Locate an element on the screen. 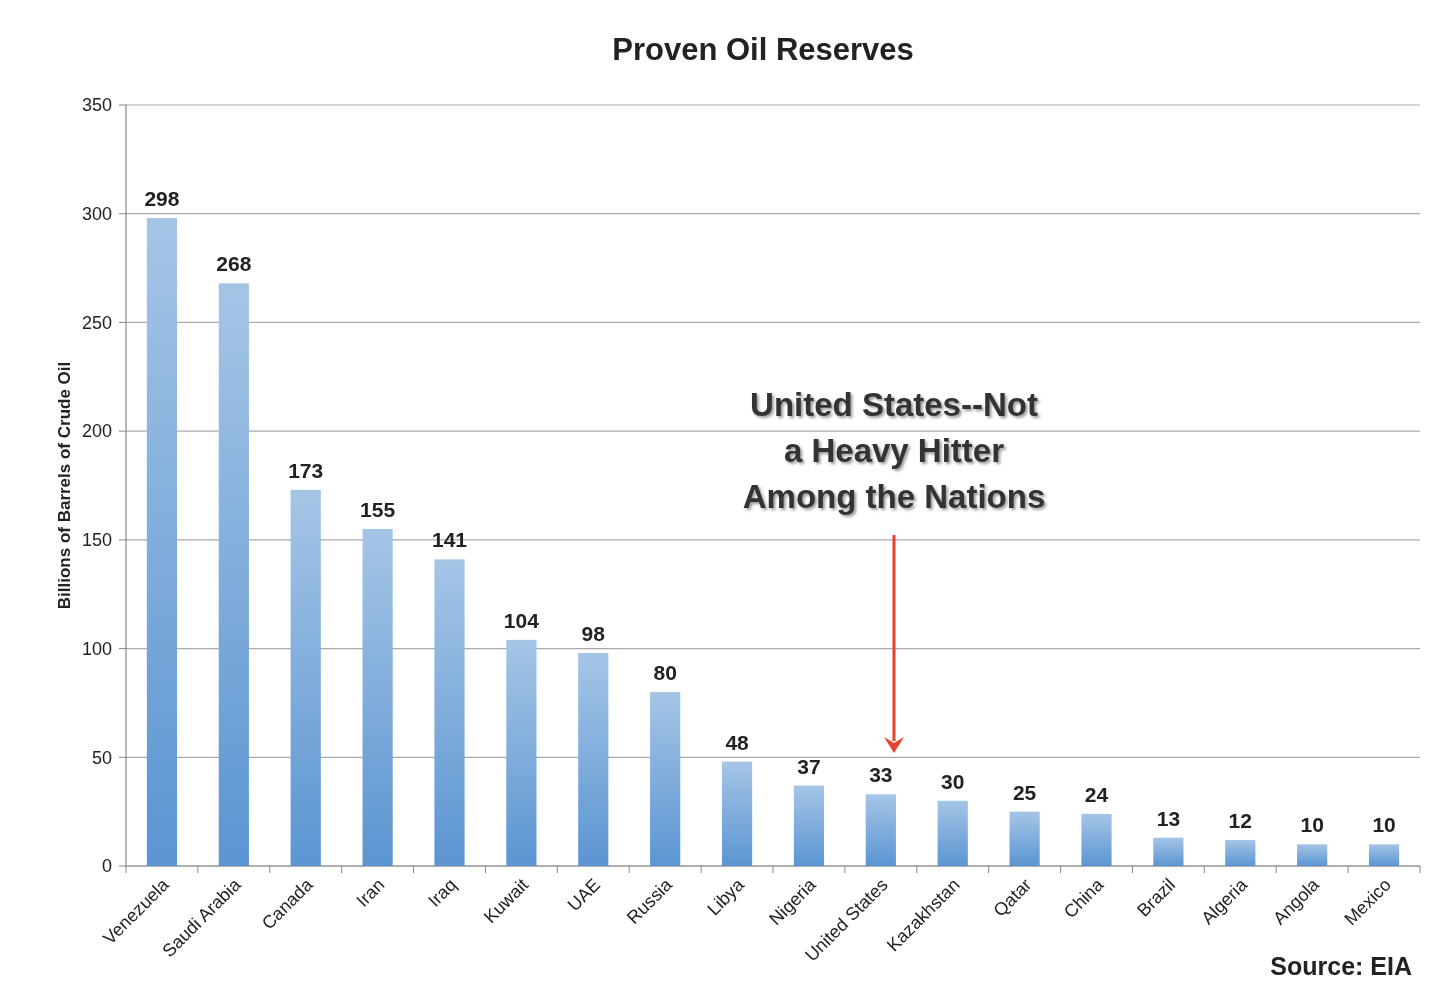 This screenshot has width=1435, height=983. data-label: 12 is located at coordinates (1240, 820).